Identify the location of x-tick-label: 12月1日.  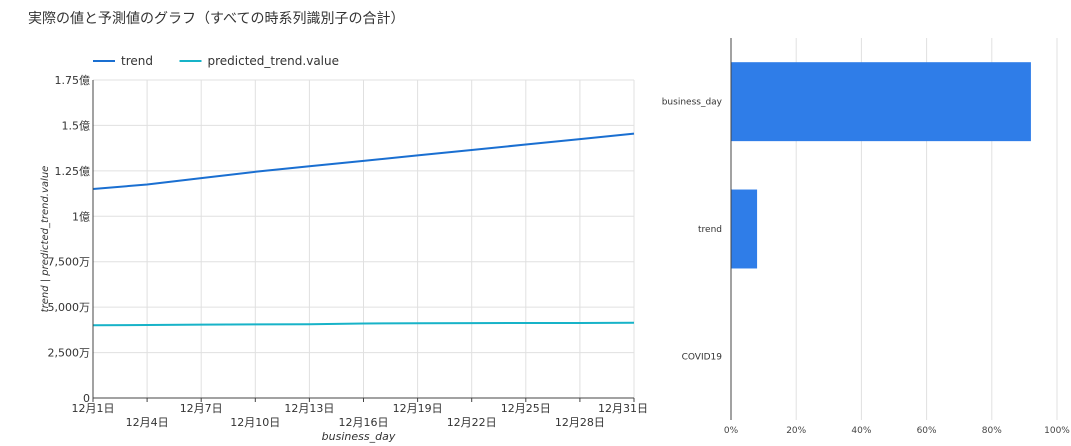
(93, 408).